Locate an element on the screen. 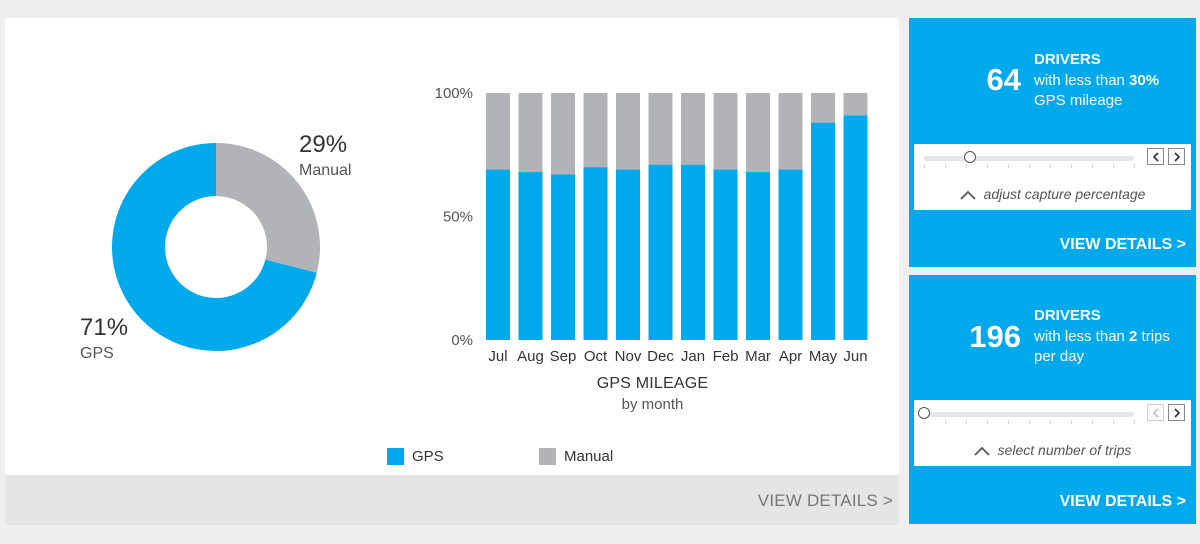 The height and width of the screenshot is (544, 1200). bar-manual-oct is located at coordinates (595, 130).